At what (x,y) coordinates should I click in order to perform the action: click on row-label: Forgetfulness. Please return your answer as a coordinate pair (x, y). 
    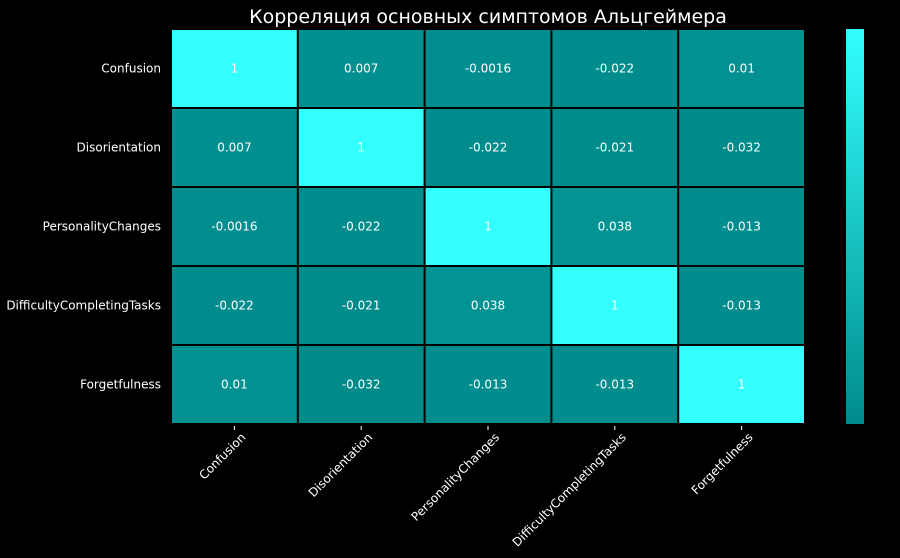
    Looking at the image, I should click on (120, 385).